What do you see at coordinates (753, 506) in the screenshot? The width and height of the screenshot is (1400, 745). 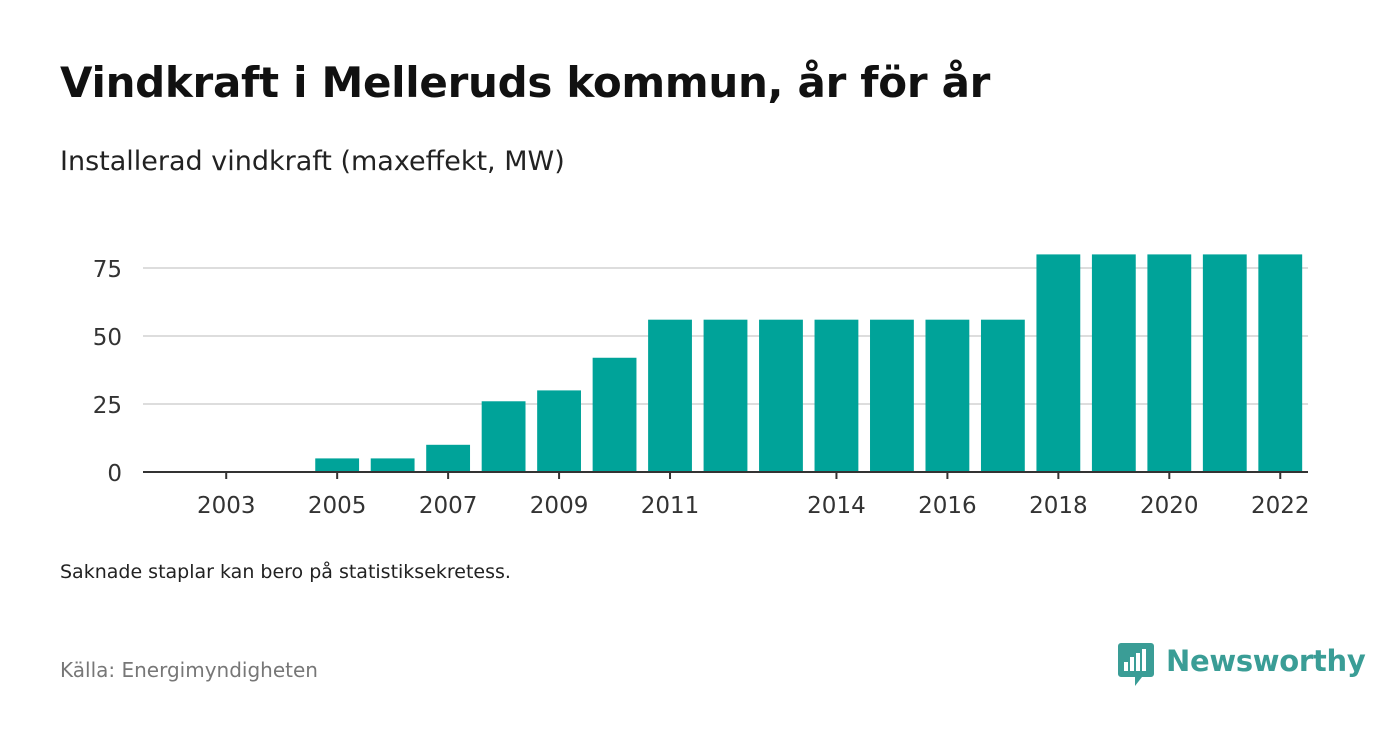 I see `x-tick-labels: 2003 2005 2007 2009 2011 2014 2016 2018 2020 2022` at bounding box center [753, 506].